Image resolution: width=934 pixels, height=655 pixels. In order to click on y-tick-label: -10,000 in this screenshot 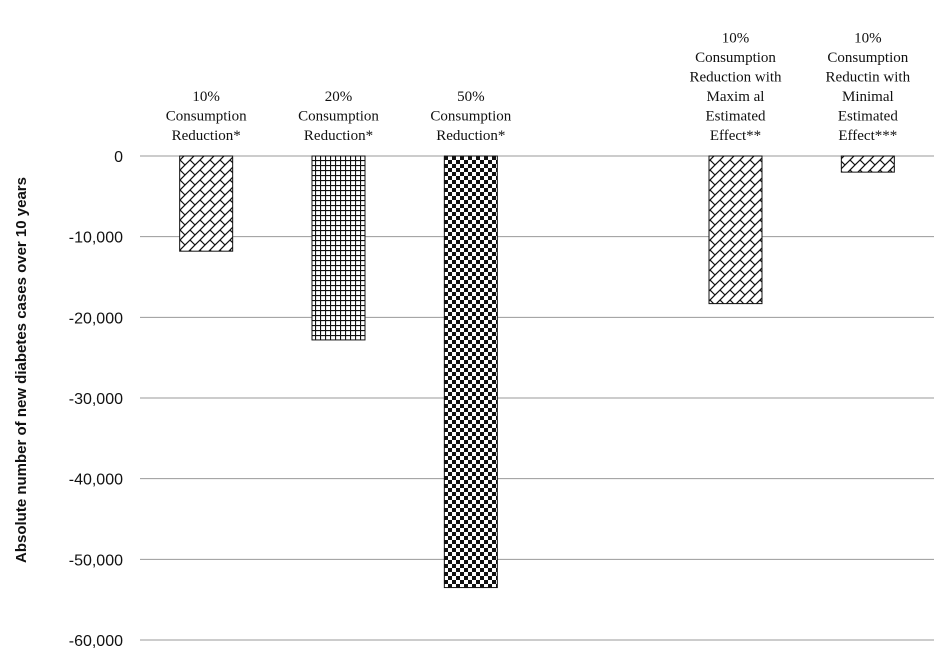, I will do `click(96, 238)`.